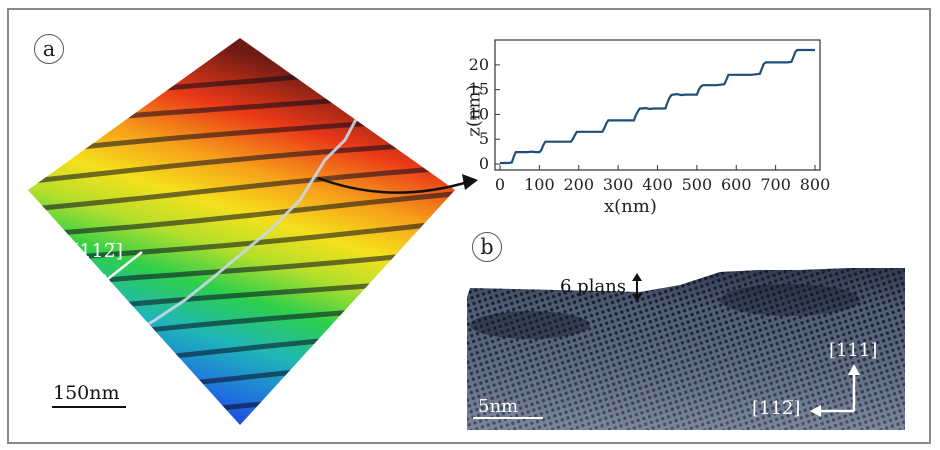 This screenshot has height=450, width=940. What do you see at coordinates (103, 281) in the screenshot?
I see `afm-direction-arrow-head` at bounding box center [103, 281].